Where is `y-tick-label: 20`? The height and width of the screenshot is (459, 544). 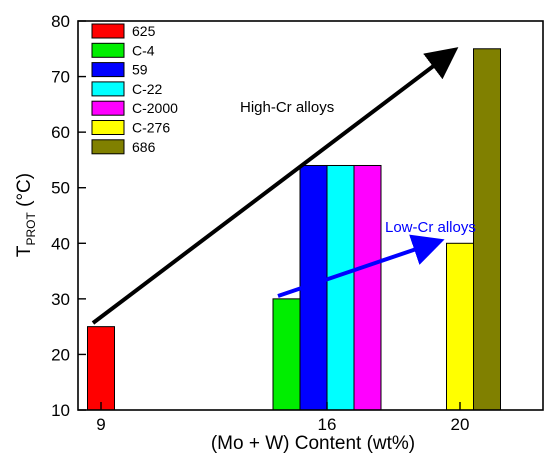 y-tick-label: 20 is located at coordinates (60, 354).